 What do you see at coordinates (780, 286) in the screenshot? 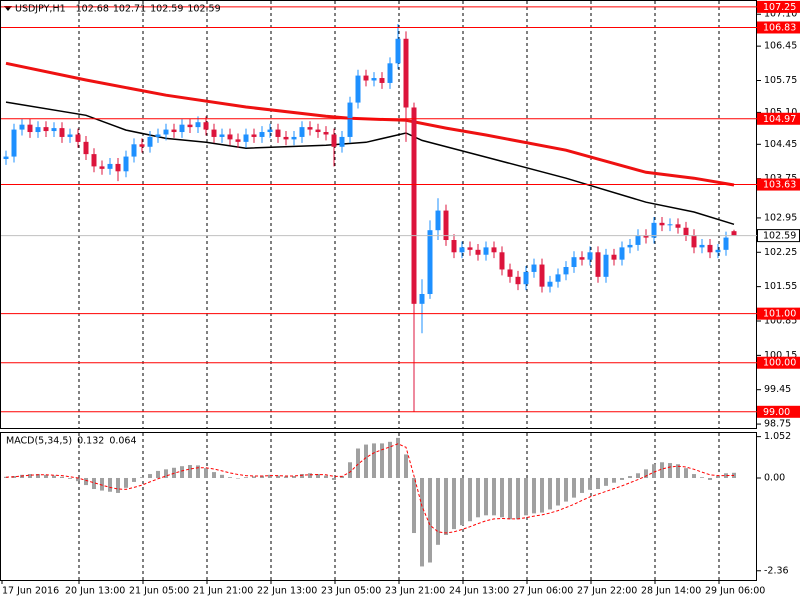
I see `y-tick-label: 101.55` at bounding box center [780, 286].